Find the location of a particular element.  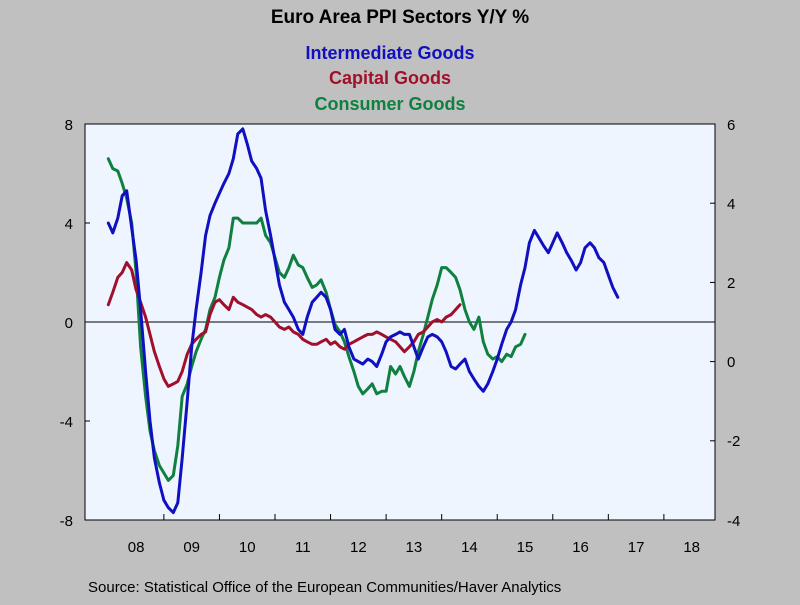

right-tick-label: -4 is located at coordinates (733, 521).